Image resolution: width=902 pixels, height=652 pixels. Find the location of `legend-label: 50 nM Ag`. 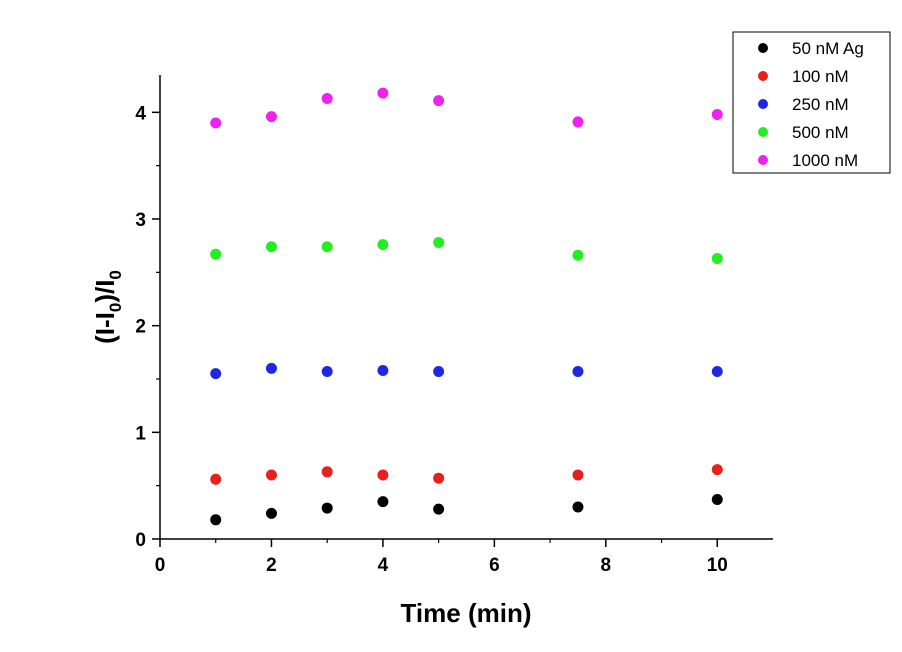

legend-label: 50 nM Ag is located at coordinates (828, 48).